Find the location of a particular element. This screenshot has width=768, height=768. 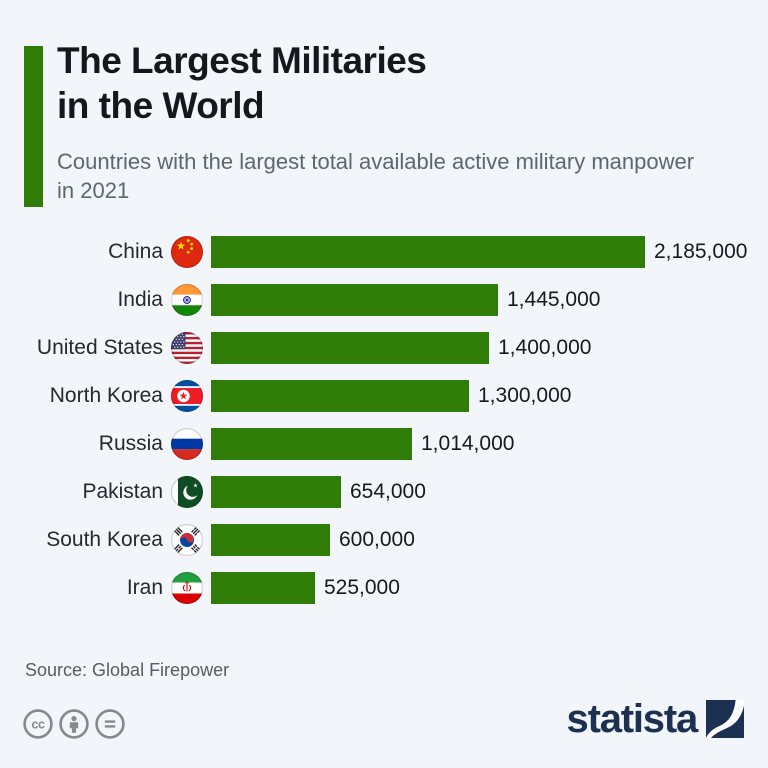

value-label: 600,000 is located at coordinates (377, 539).